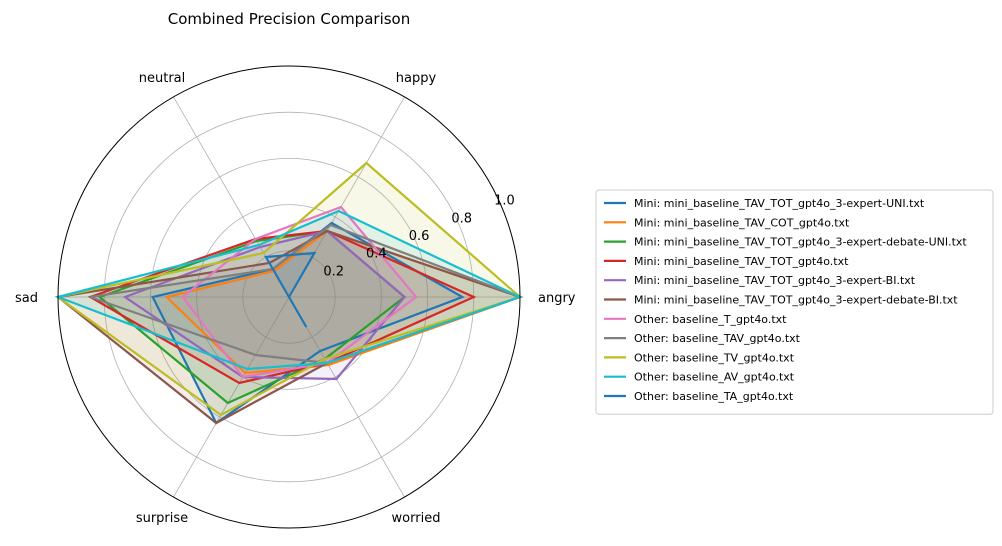 The image size is (1002, 546). I want to click on axis-label-sad: sad, so click(26, 298).